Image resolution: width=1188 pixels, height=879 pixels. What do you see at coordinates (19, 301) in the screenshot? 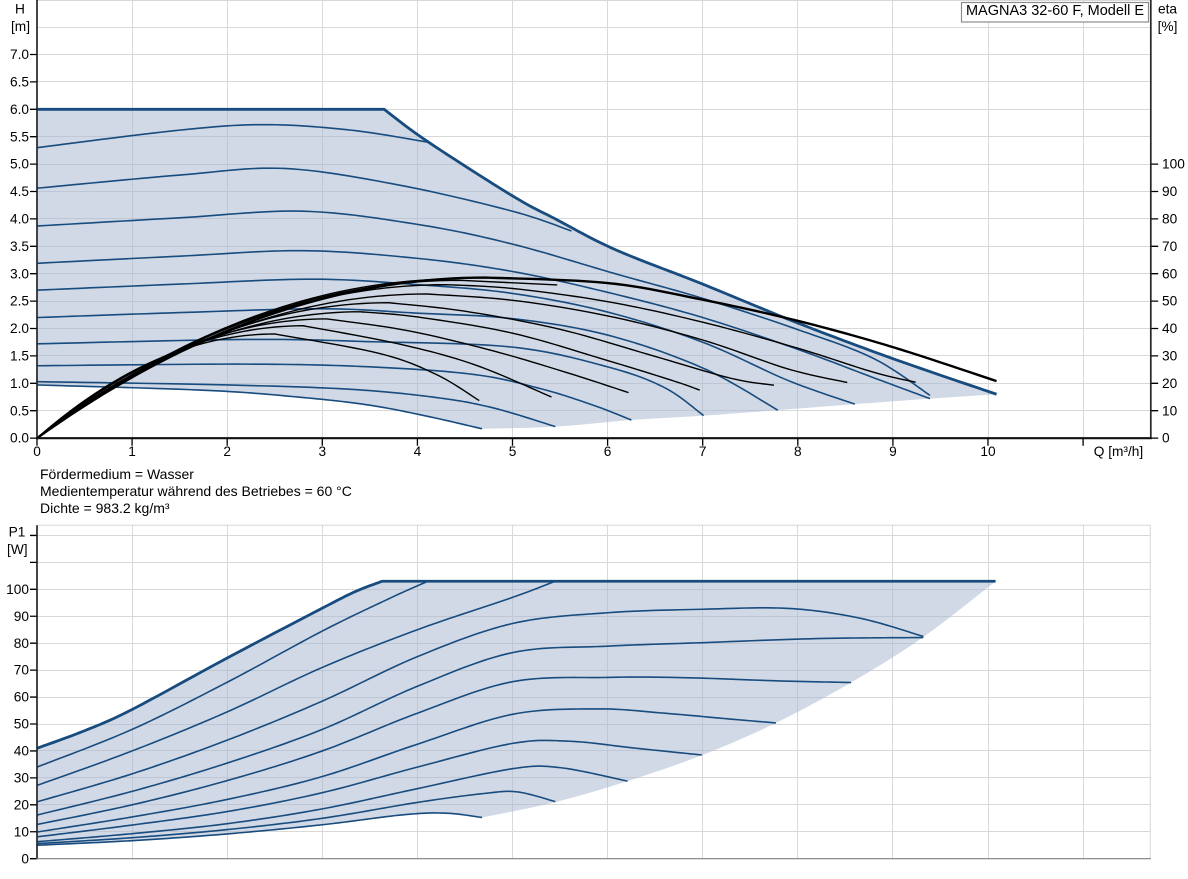
I see `svg-text: 2.5` at bounding box center [19, 301].